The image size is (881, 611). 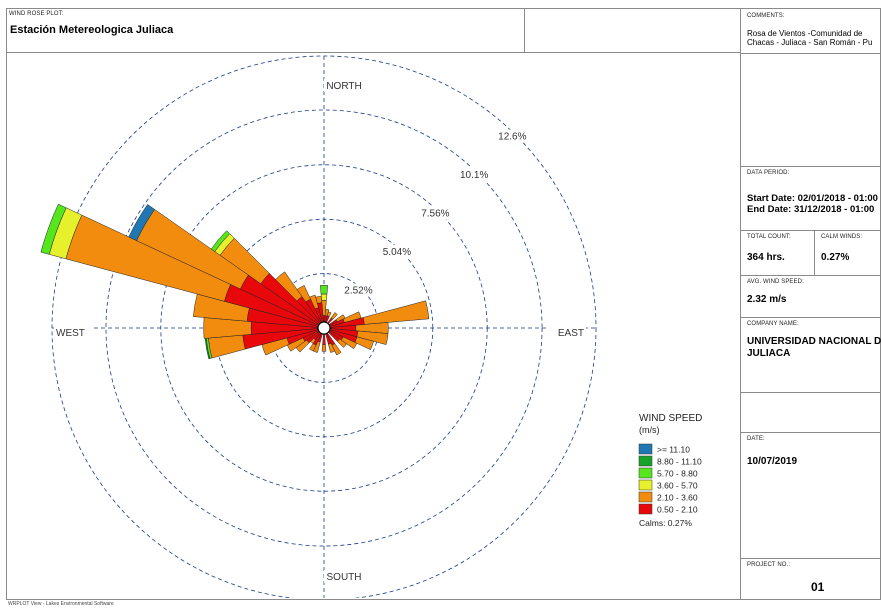 I want to click on company-line-1: UNIVERSIDAD NACIONAL DE, so click(x=814, y=341).